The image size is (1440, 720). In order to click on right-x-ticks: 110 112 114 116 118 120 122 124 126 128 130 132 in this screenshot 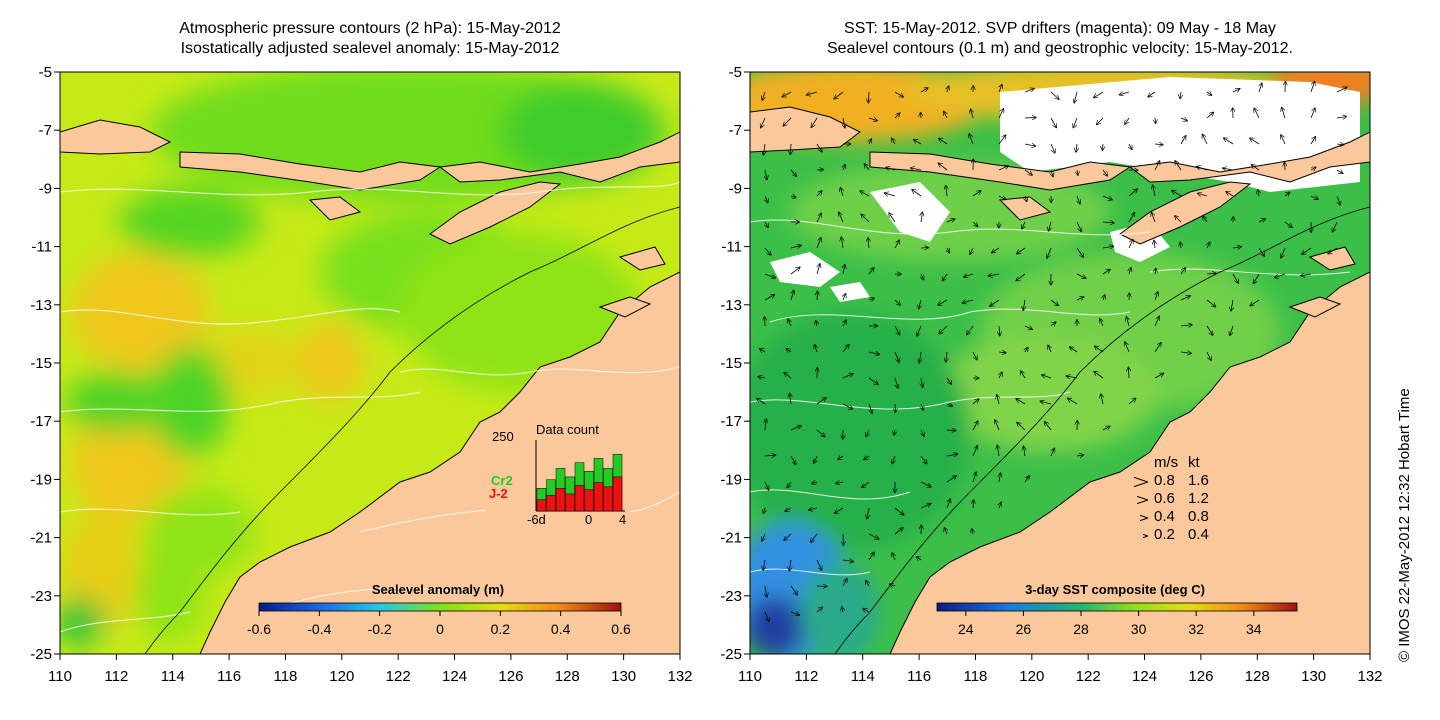, I will do `click(1060, 669)`.